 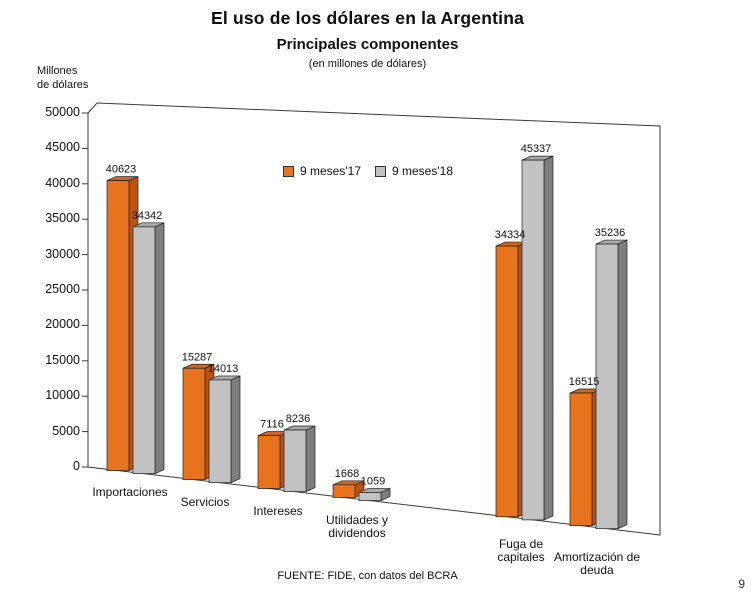 What do you see at coordinates (367, 64) in the screenshot?
I see `chart-units-note: (en millones de dólares)` at bounding box center [367, 64].